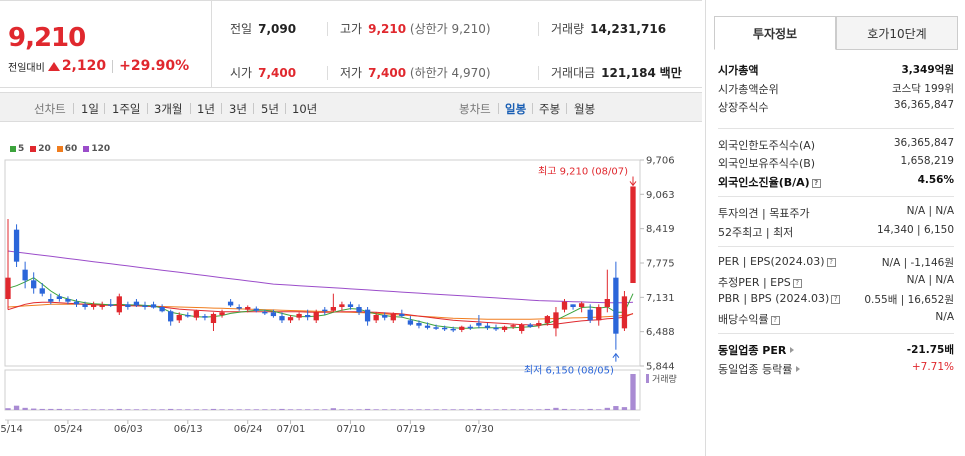 Image resolution: width=965 pixels, height=456 pixels. What do you see at coordinates (516, 109) in the screenshot?
I see `candle-daily: 일봉` at bounding box center [516, 109].